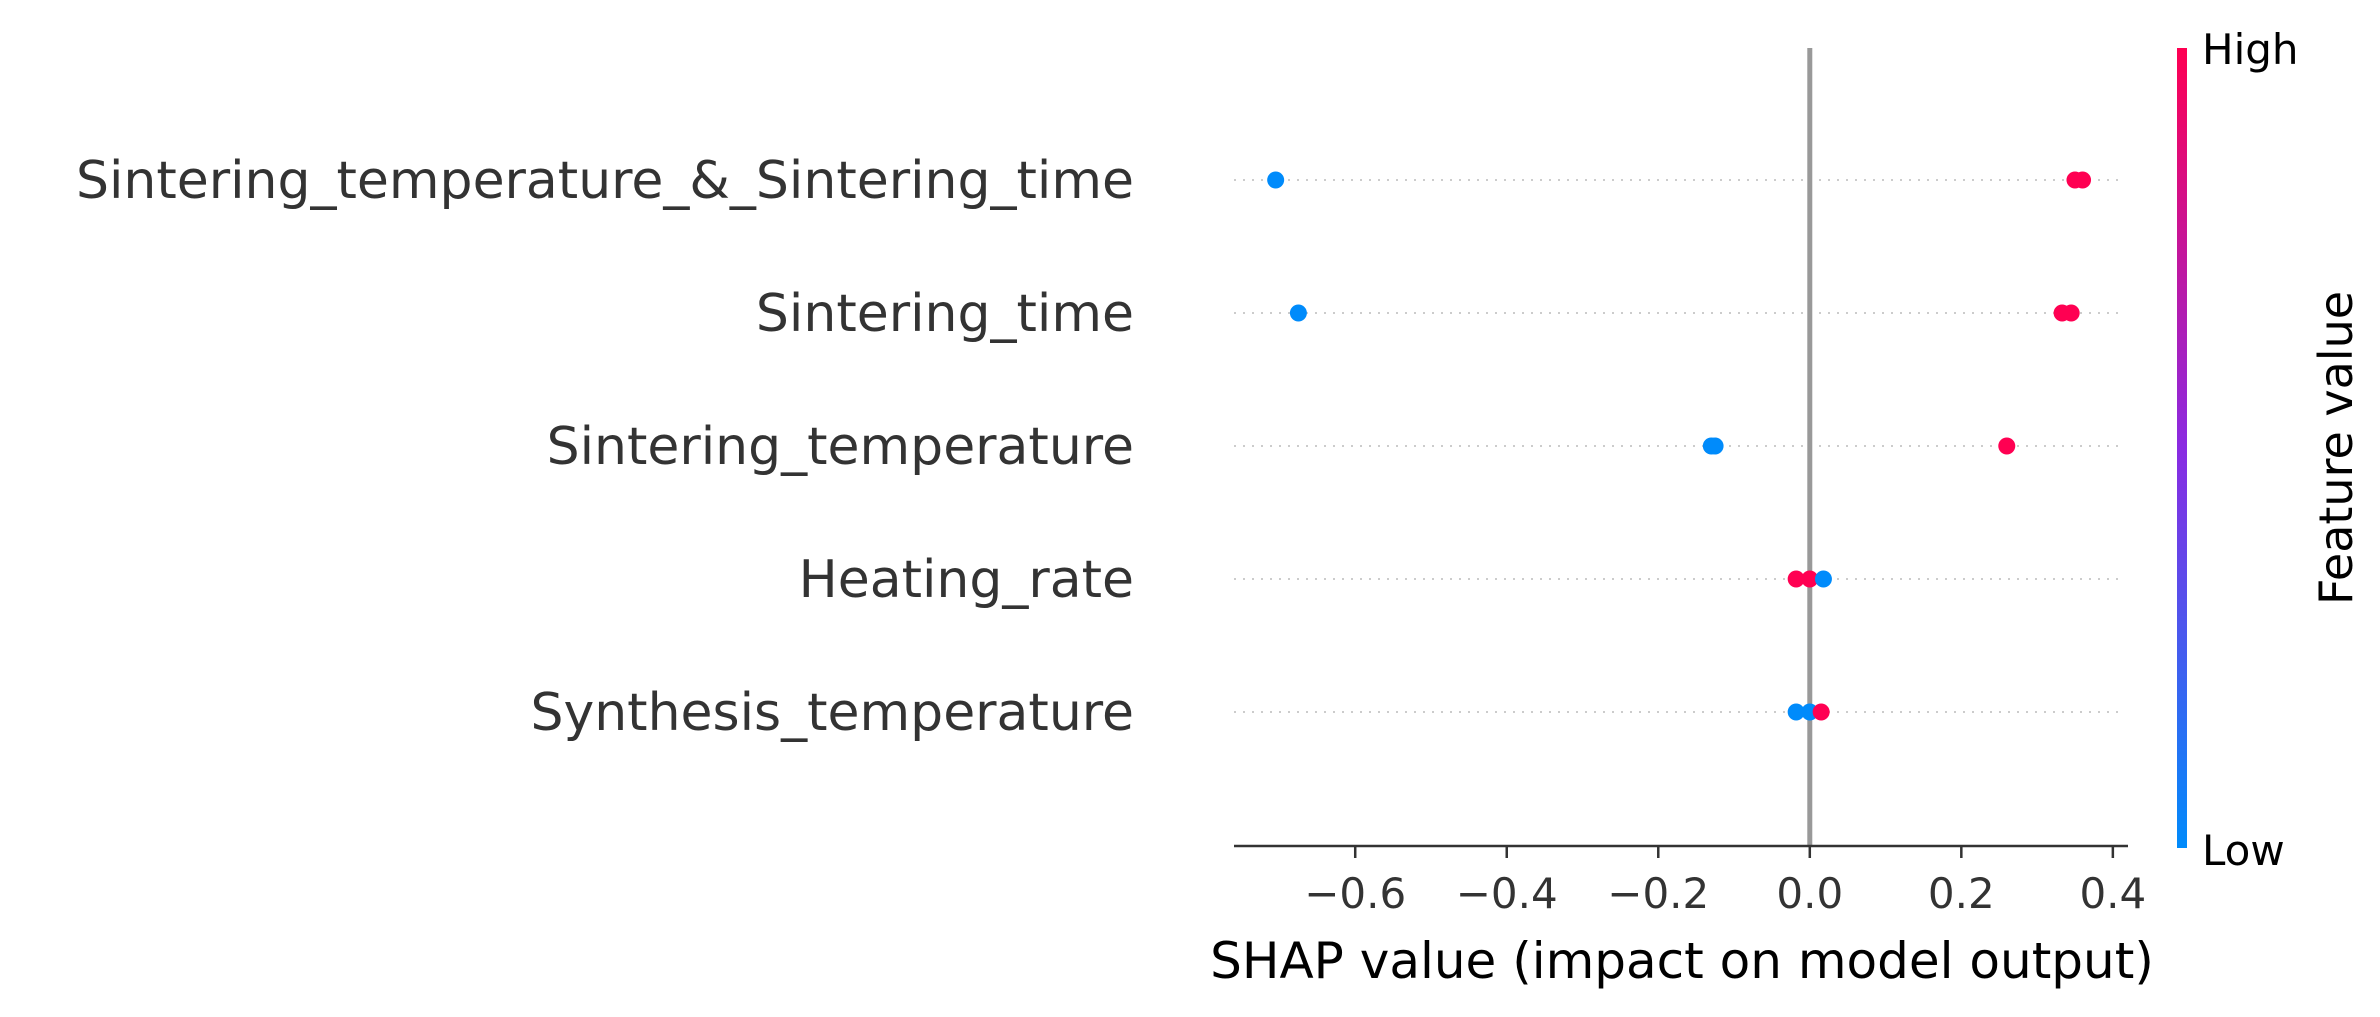  What do you see at coordinates (2270, 450) in the screenshot?
I see `colorbar: High Low Feature value` at bounding box center [2270, 450].